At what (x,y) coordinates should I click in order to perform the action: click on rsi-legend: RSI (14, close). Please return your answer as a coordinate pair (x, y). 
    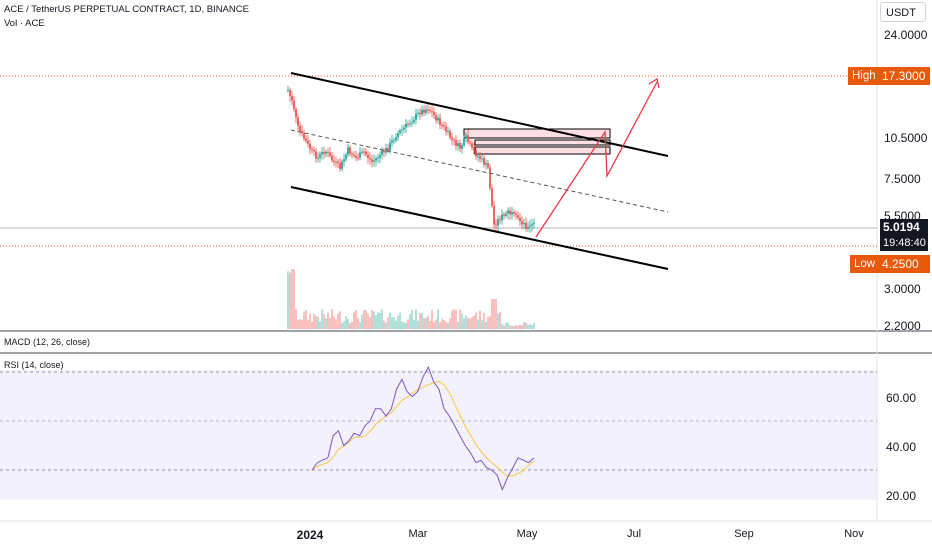
    Looking at the image, I should click on (34, 365).